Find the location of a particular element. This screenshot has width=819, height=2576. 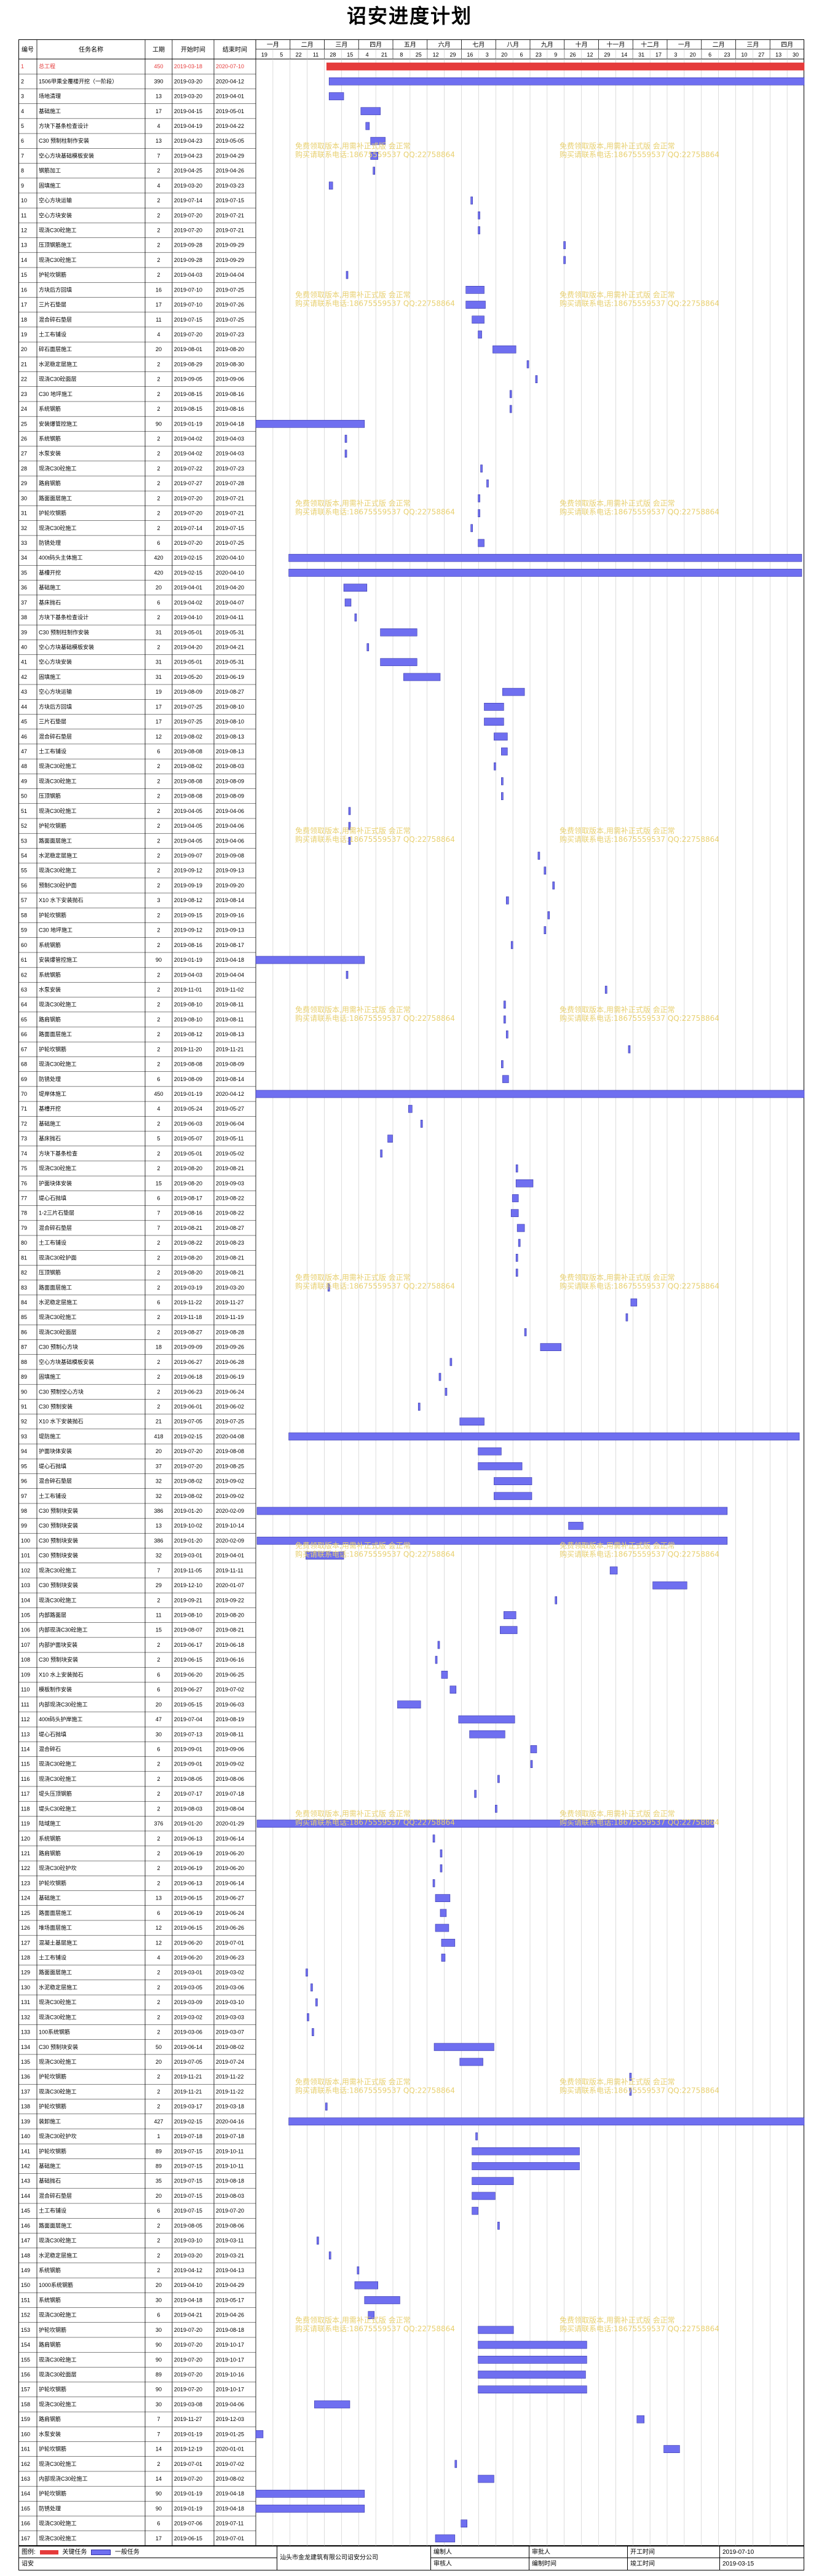

task-id: 111 is located at coordinates (26, 1705).